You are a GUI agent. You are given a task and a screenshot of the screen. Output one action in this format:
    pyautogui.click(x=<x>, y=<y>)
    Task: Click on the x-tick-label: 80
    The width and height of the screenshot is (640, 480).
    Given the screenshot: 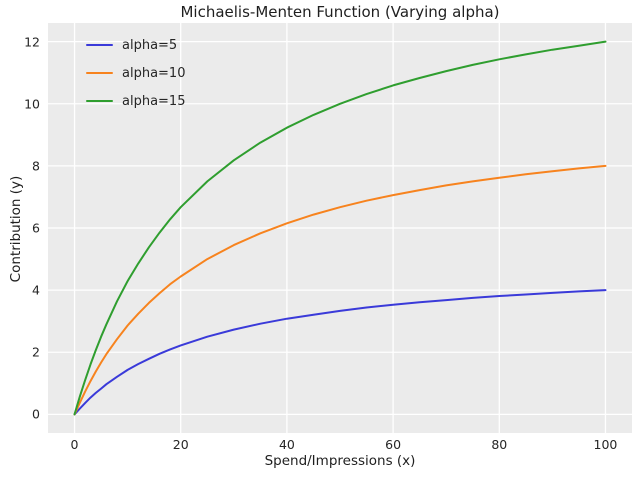 What is the action you would take?
    pyautogui.click(x=499, y=444)
    